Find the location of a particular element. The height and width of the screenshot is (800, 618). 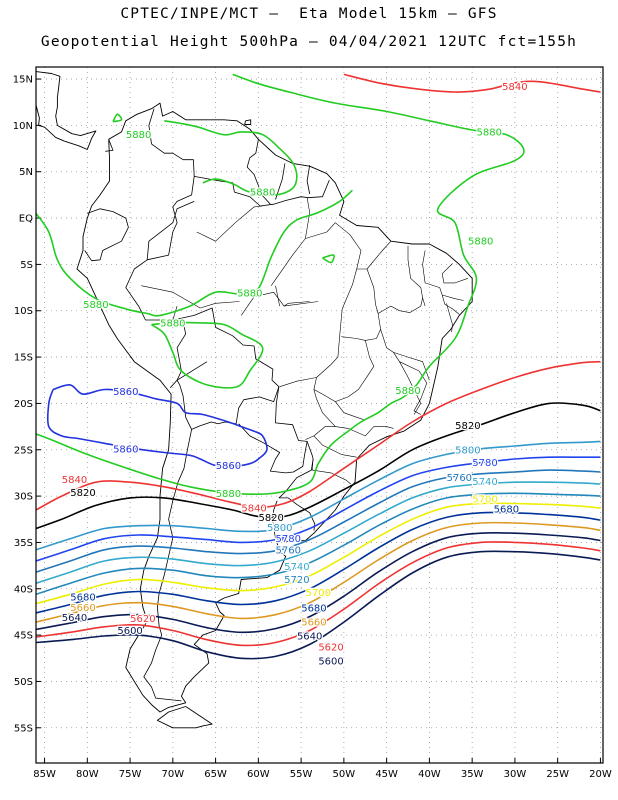

contour-label-5720: 5720 is located at coordinates (296, 580).